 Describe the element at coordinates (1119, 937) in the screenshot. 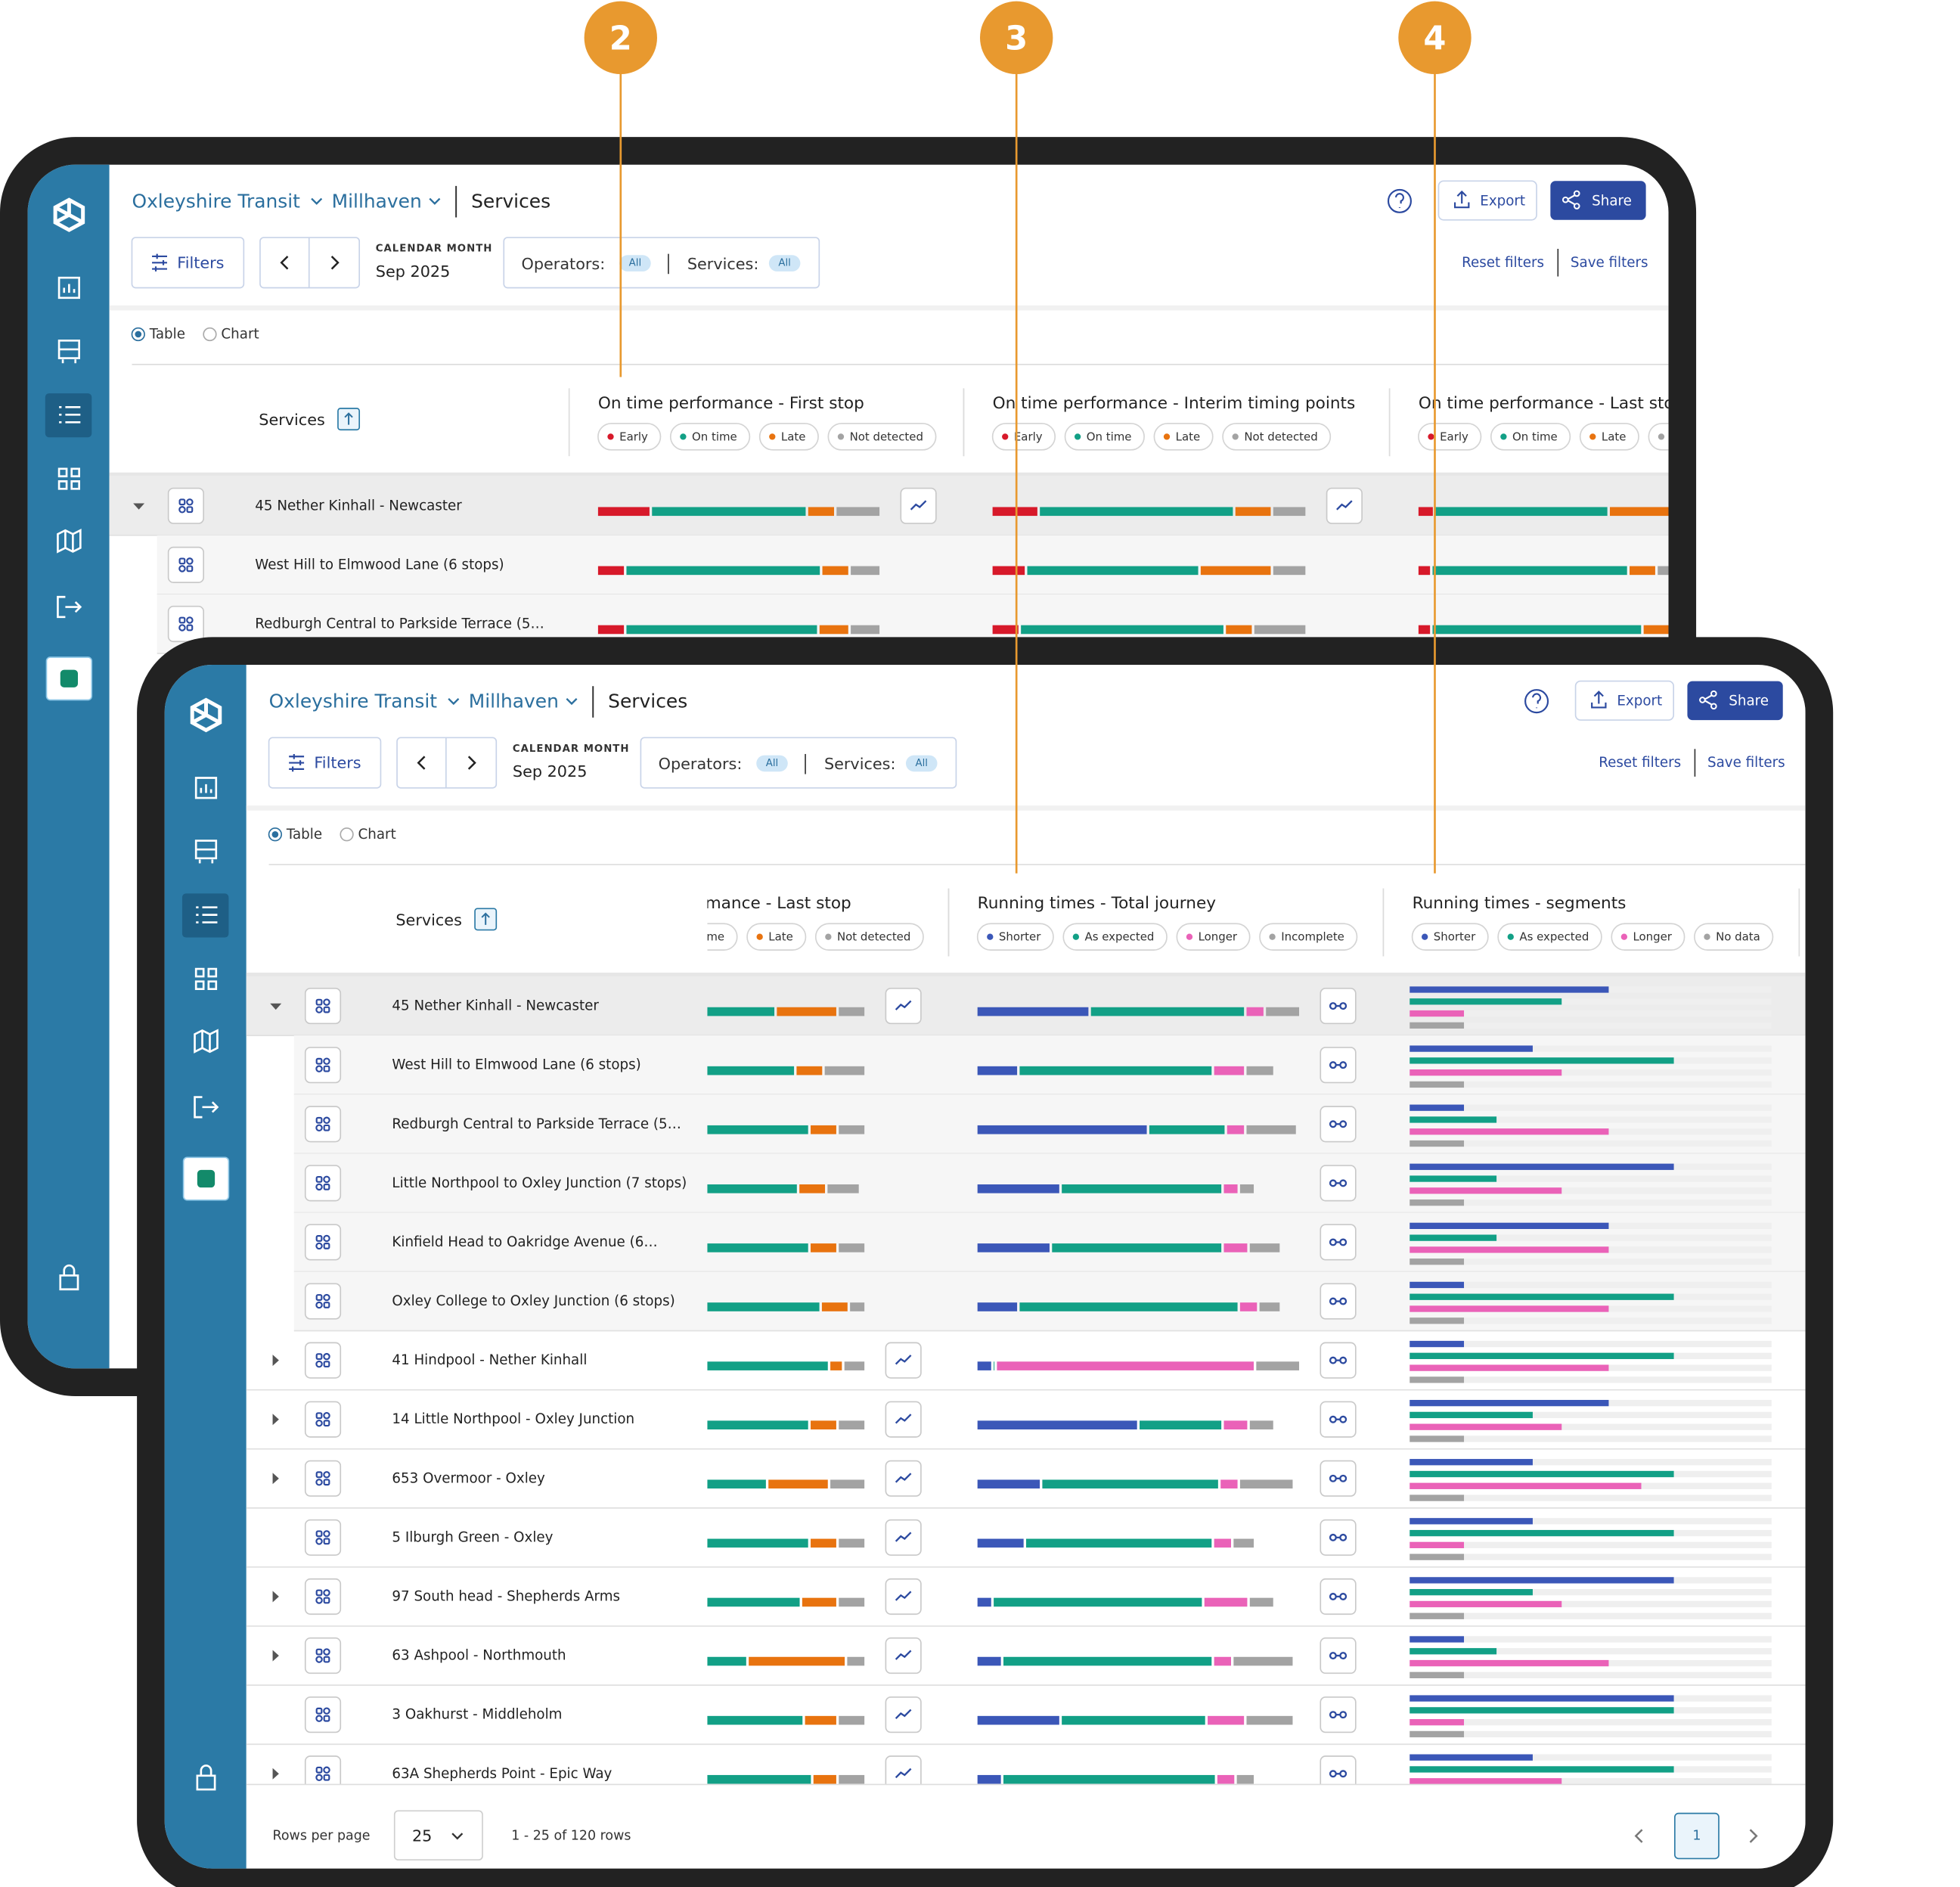

I see `legend-label: As expected` at that location.